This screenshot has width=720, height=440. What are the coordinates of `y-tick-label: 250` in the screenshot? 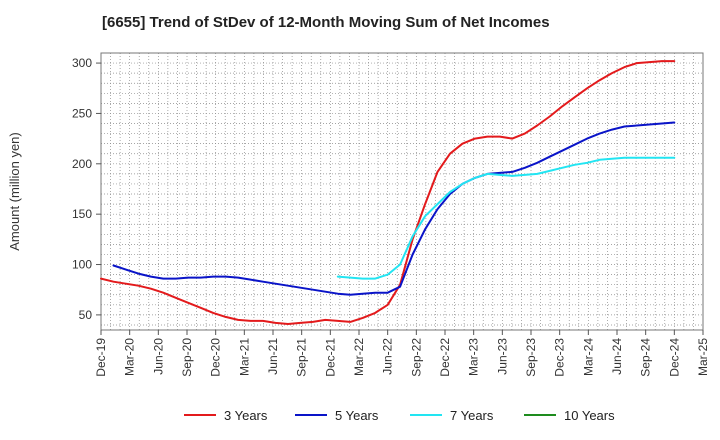 It's located at (82, 113).